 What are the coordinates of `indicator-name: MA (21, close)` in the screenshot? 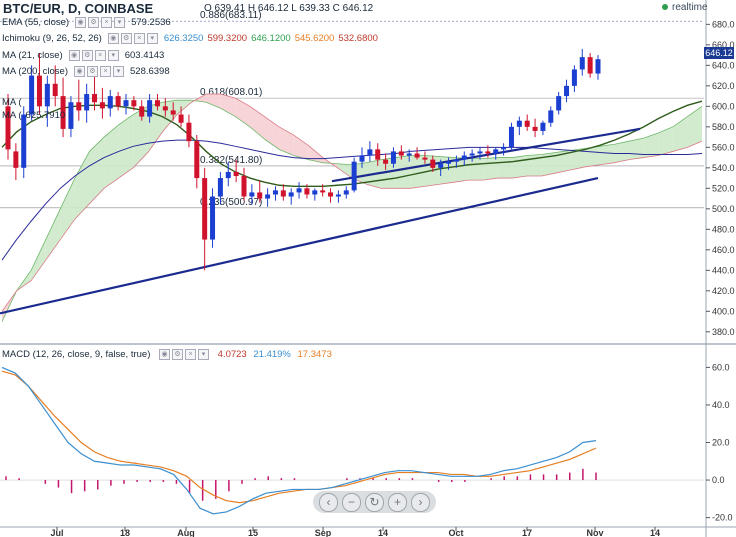 It's located at (32, 56).